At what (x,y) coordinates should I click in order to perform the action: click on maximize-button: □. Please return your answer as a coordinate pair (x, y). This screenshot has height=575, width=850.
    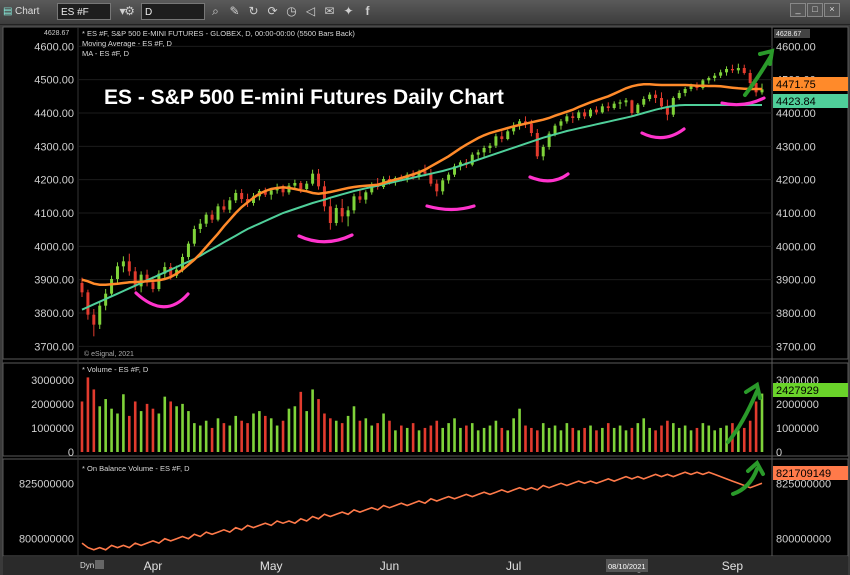
    Looking at the image, I should click on (815, 10).